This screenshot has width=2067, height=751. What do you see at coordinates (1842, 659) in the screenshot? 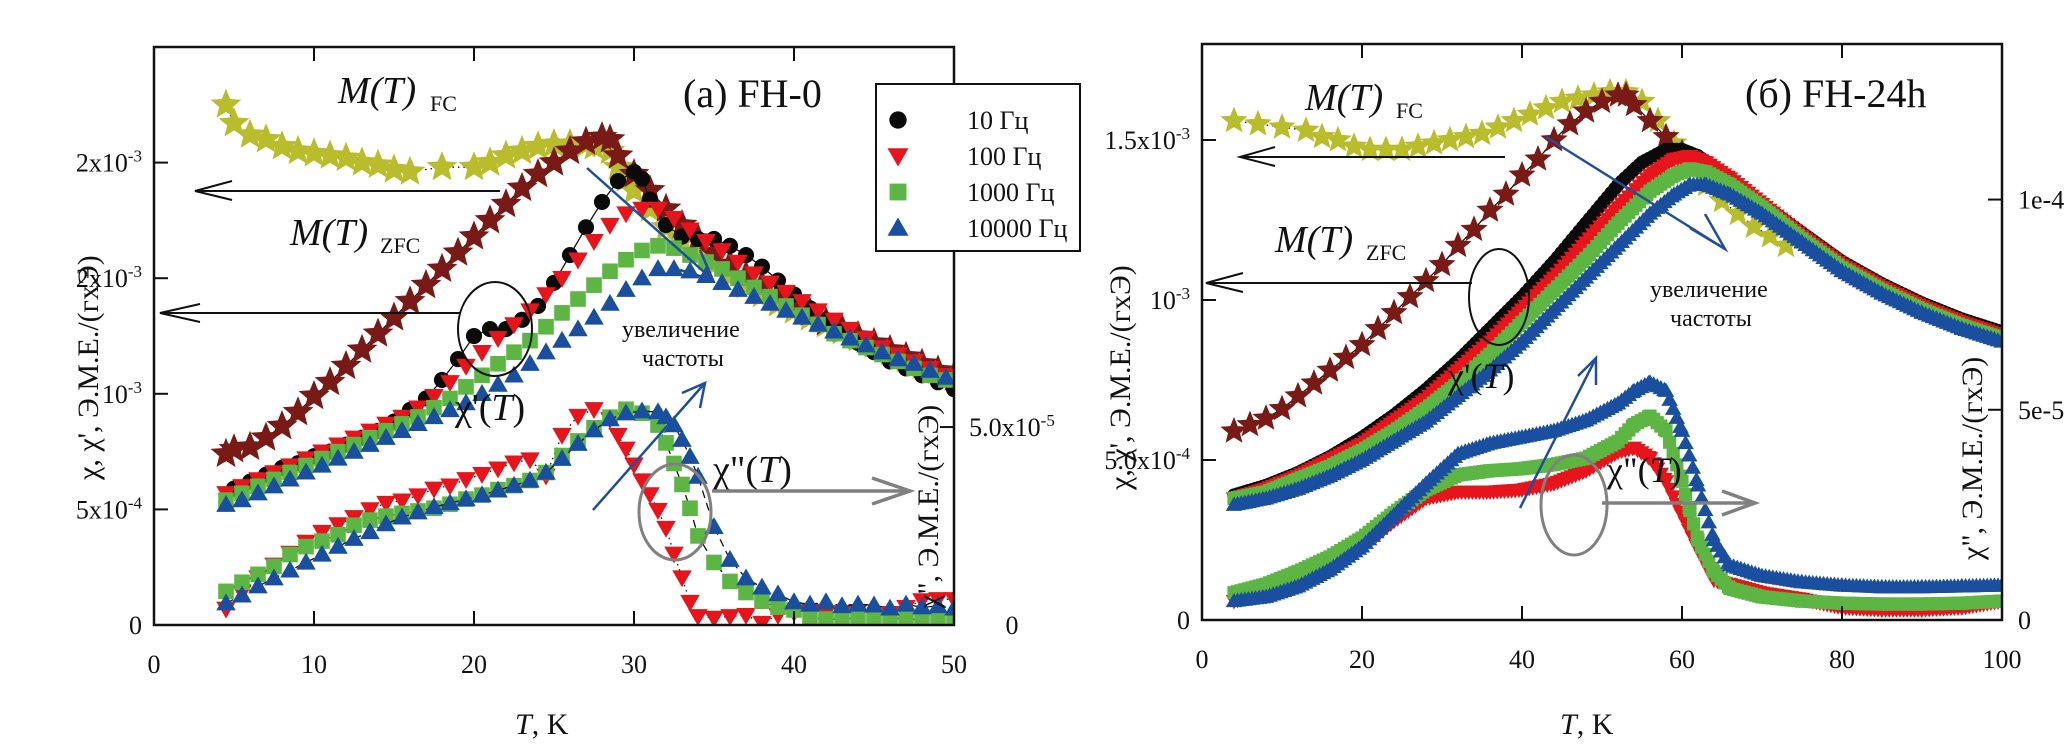
I see `x-tick-label: 80` at bounding box center [1842, 659].